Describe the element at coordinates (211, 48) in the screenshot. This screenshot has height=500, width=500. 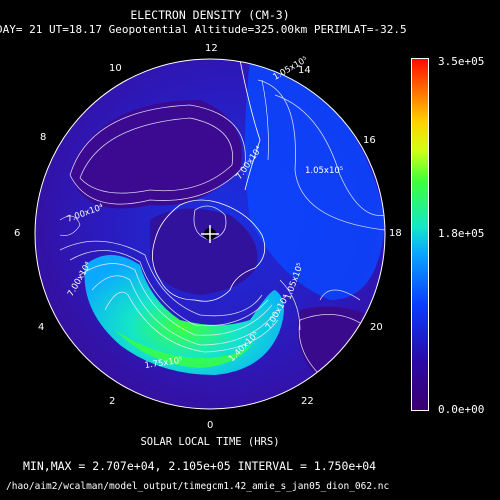
I see `lt-label-12: 12` at that location.